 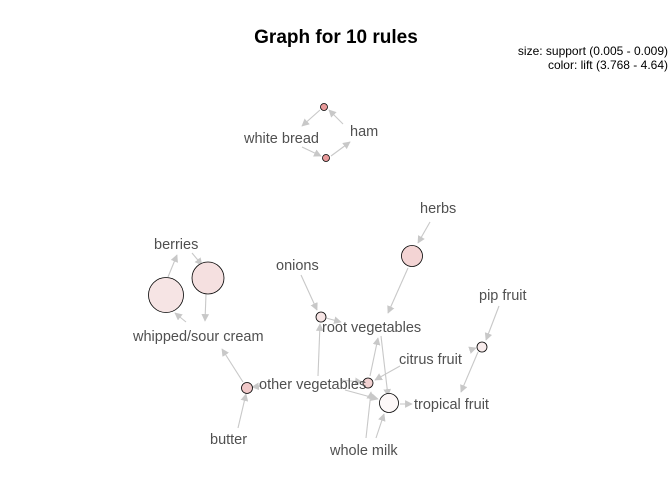 What do you see at coordinates (364, 132) in the screenshot?
I see `item-label-ham: ham` at bounding box center [364, 132].